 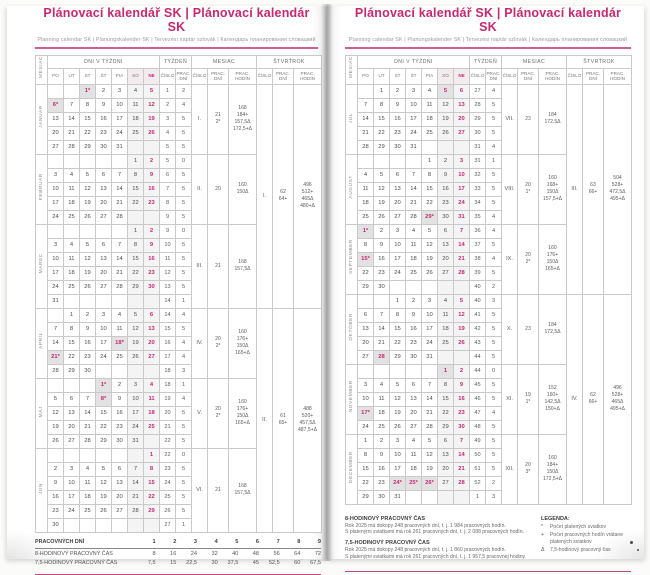 What do you see at coordinates (489, 497) in the screenshot?
I see `week-row: 29 30 31 1 3` at bounding box center [489, 497].